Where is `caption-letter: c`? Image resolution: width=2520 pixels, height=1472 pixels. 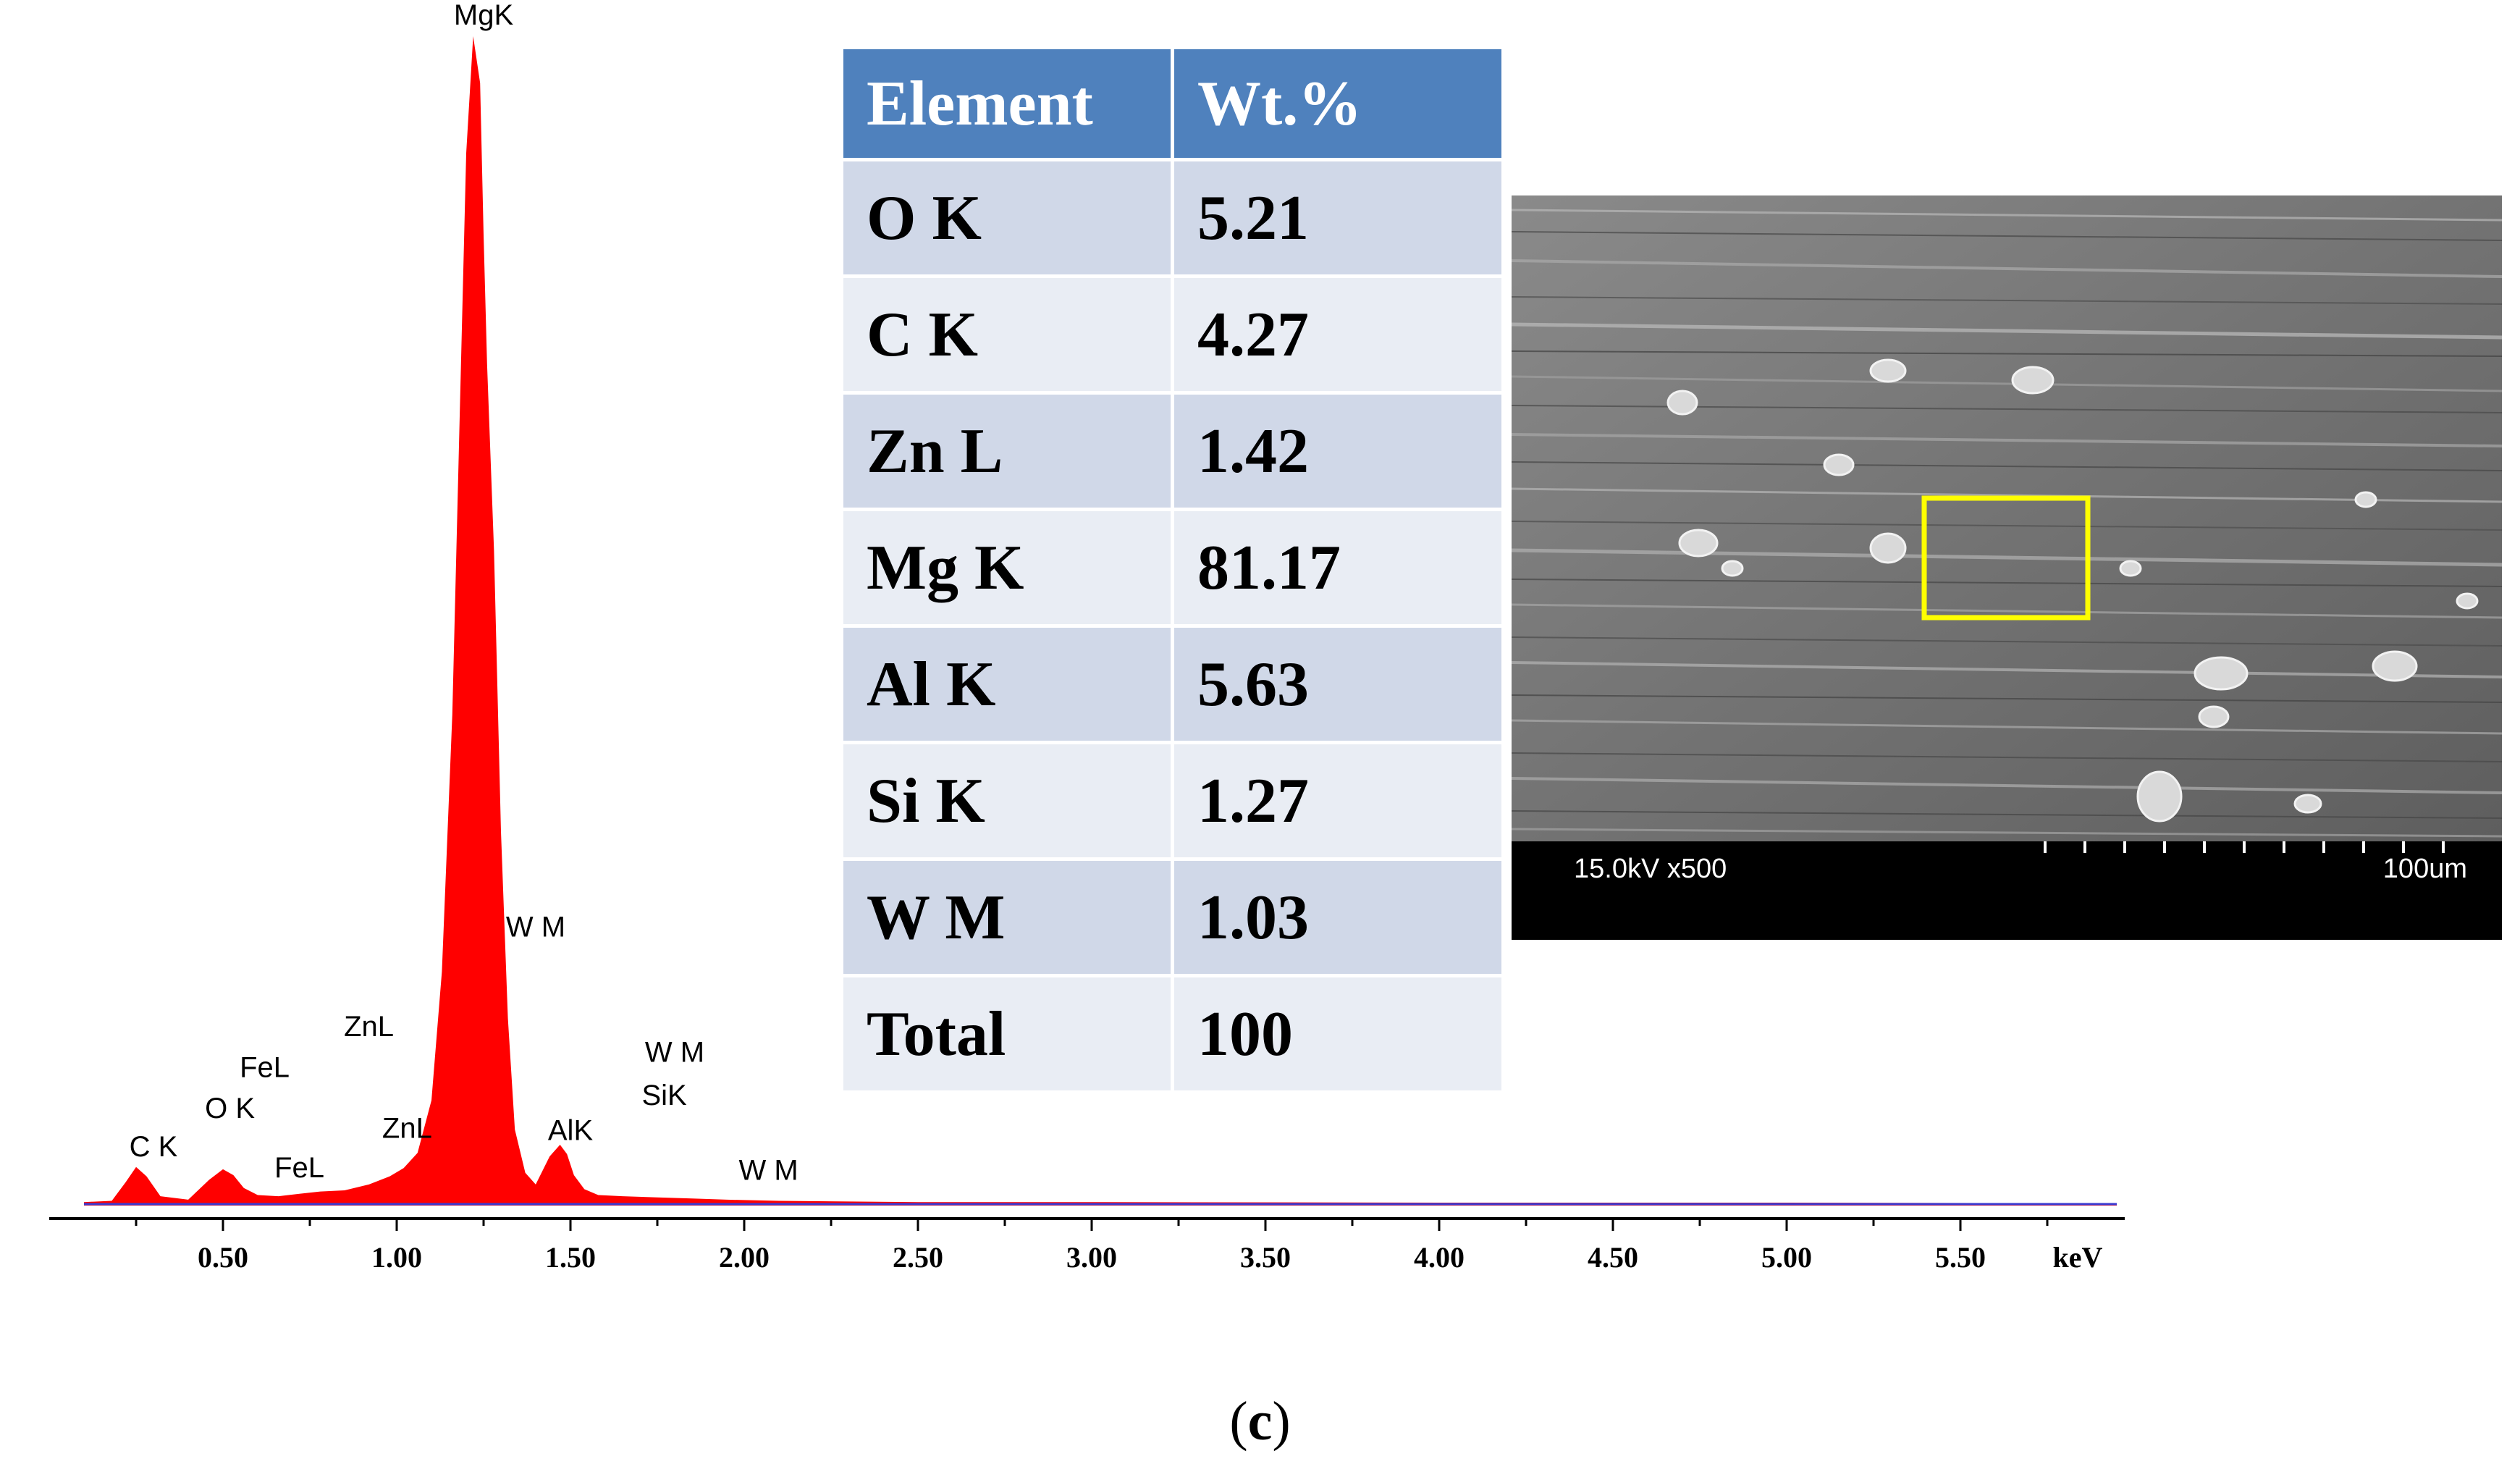
caption-letter: c is located at coordinates (1260, 1422).